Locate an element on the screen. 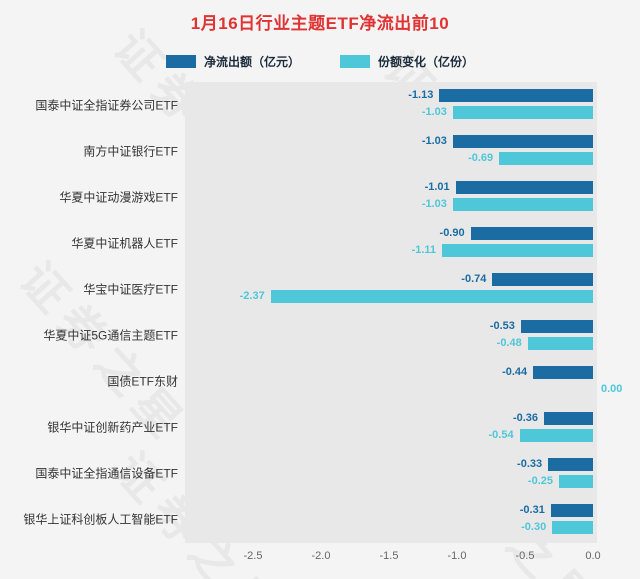  legend-item-share-change: 份额变化（亿份） is located at coordinates (407, 61).